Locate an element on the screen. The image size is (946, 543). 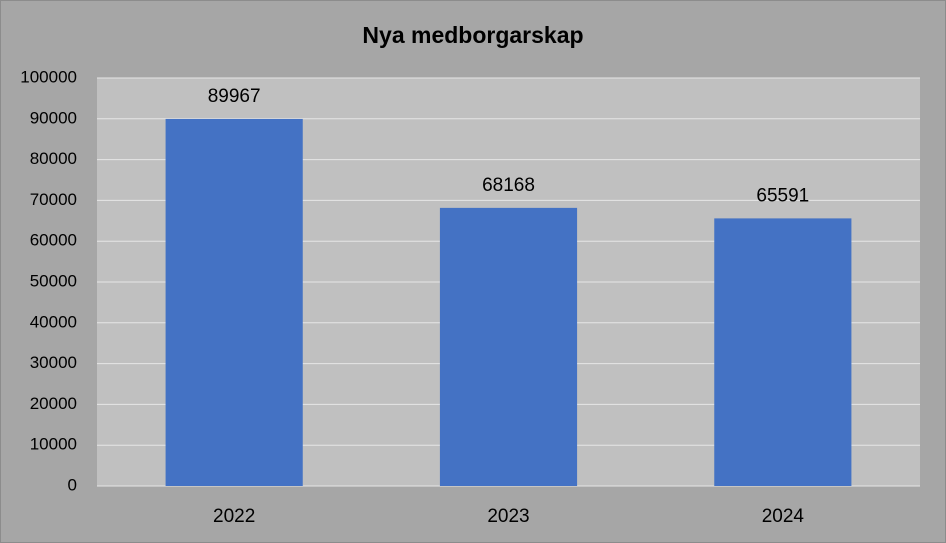
chart-title: Nya medborgarskap is located at coordinates (472, 35).